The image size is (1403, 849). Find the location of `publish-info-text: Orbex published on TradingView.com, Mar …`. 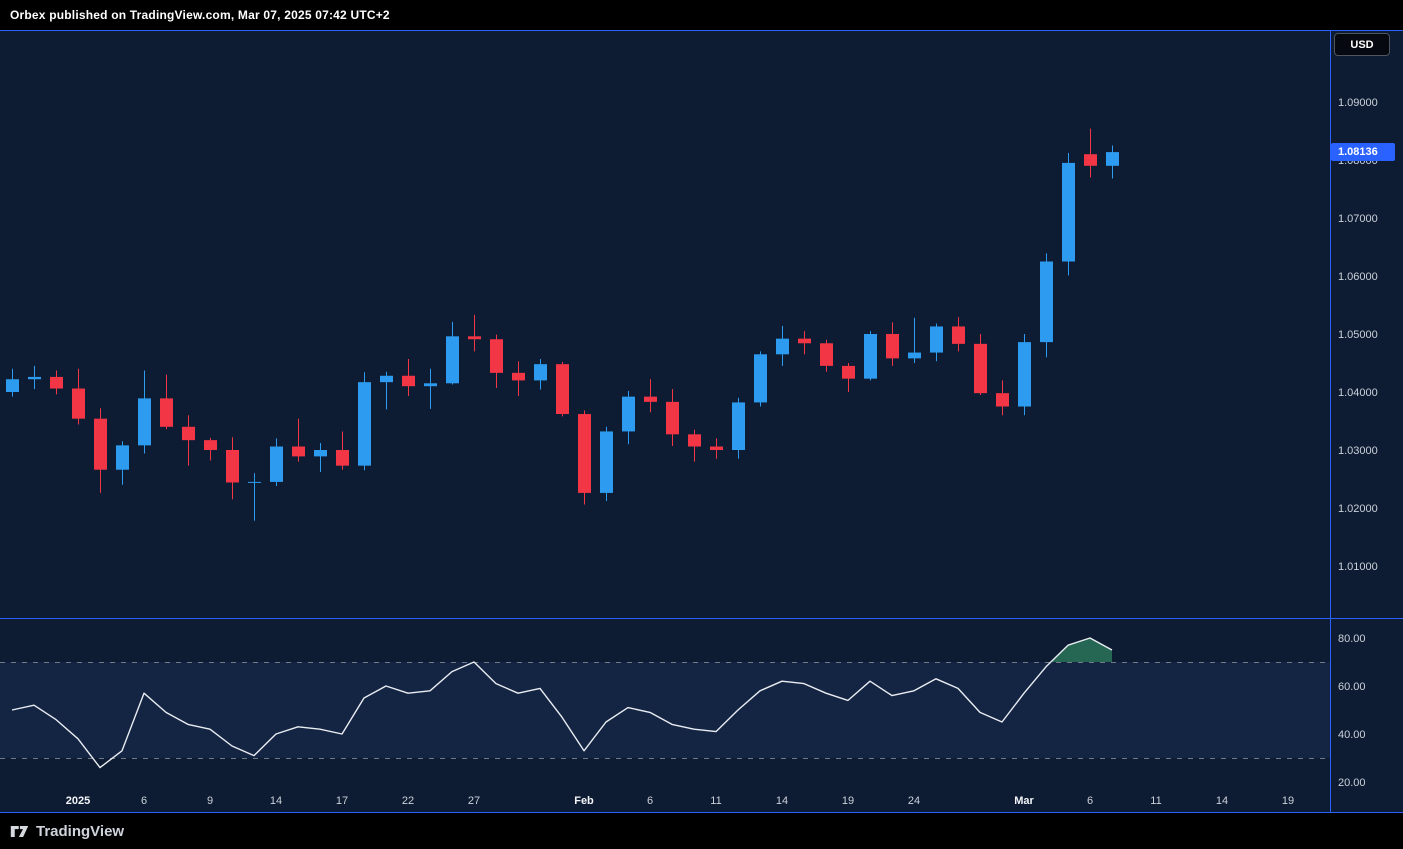

publish-info-text: Orbex published on TradingView.com, Mar … is located at coordinates (200, 15).